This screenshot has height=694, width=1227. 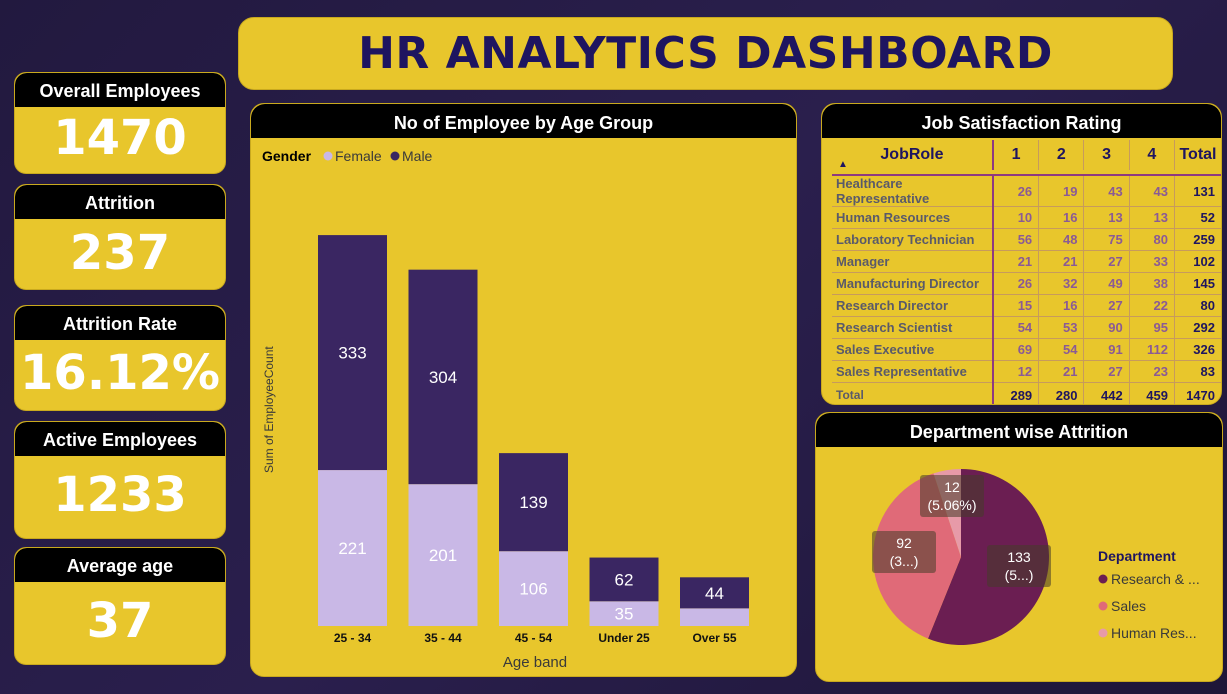 I want to click on data-label-male: 44, so click(x=714, y=593).